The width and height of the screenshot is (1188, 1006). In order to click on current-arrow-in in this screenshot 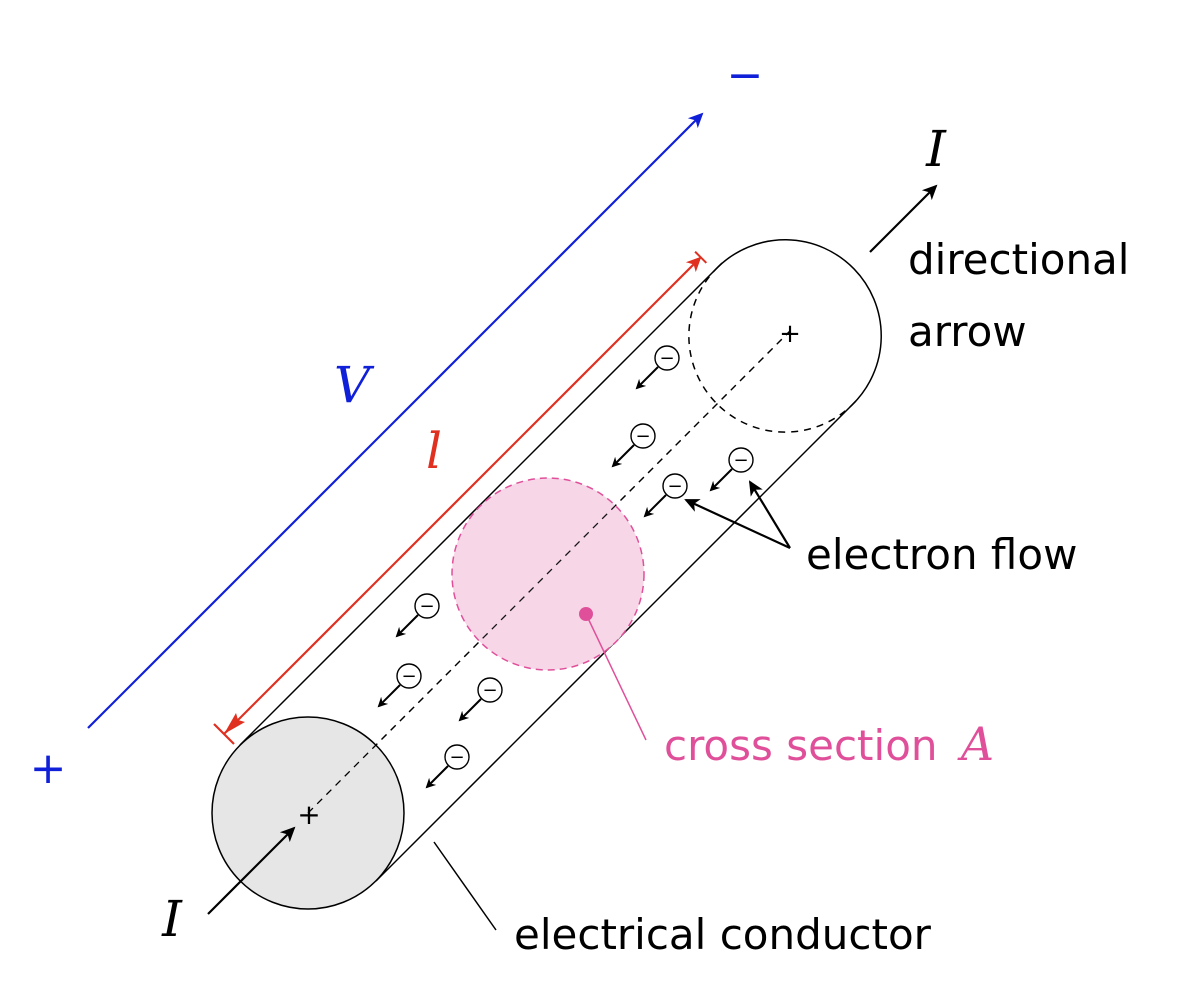, I will do `click(251, 870)`.